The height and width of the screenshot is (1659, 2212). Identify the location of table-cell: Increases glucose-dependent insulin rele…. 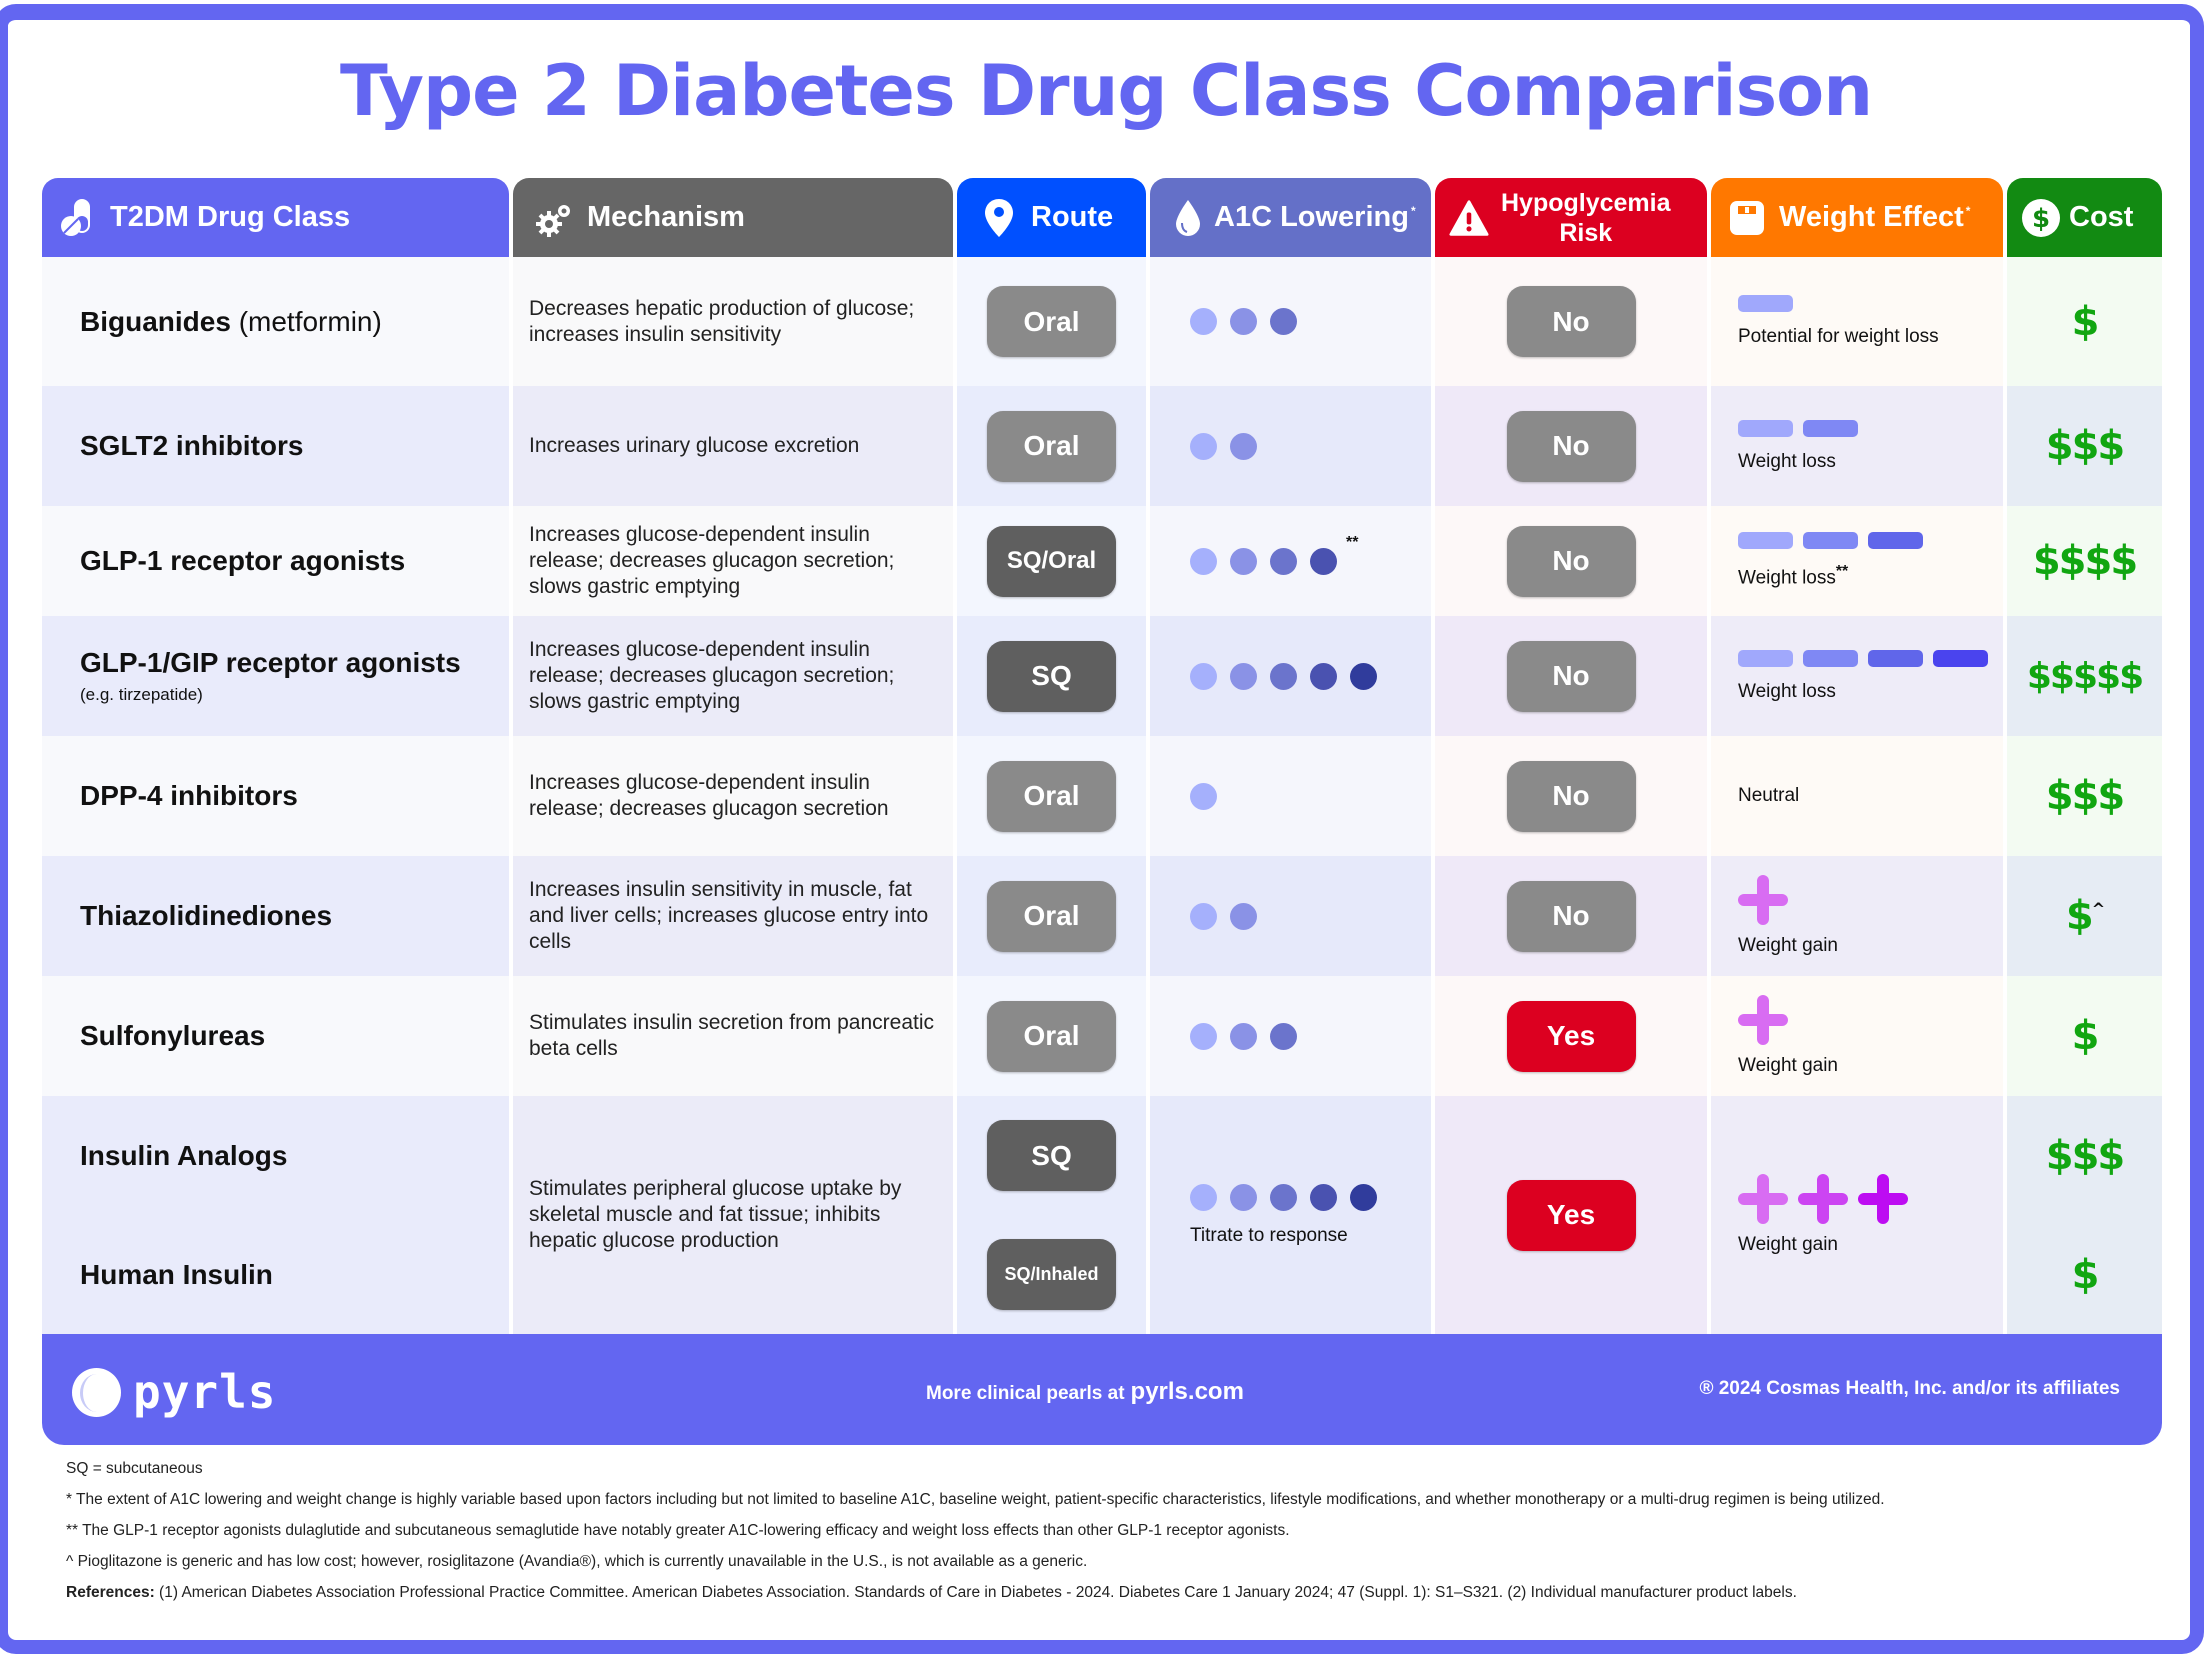
(733, 676).